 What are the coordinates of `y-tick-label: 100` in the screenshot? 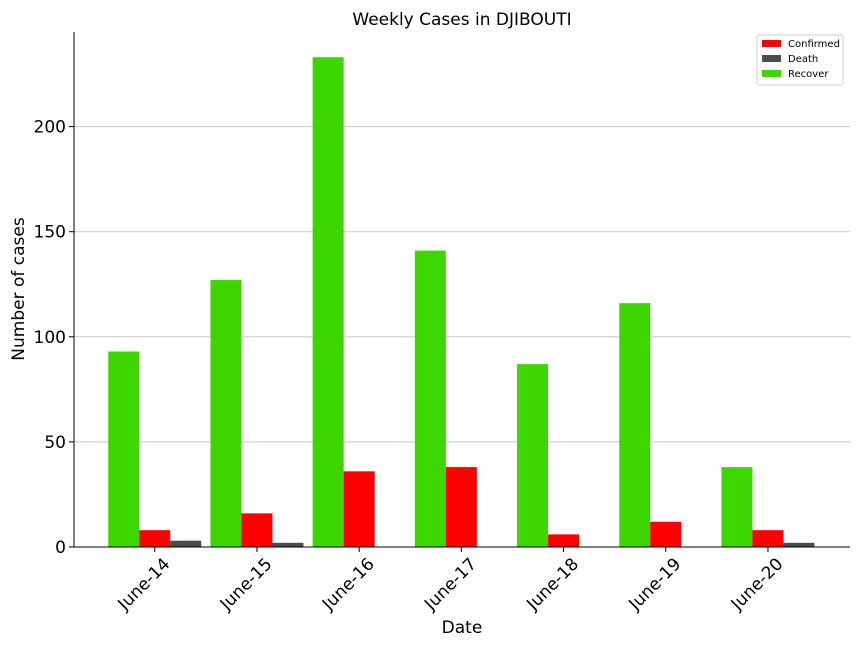 It's located at (50, 338).